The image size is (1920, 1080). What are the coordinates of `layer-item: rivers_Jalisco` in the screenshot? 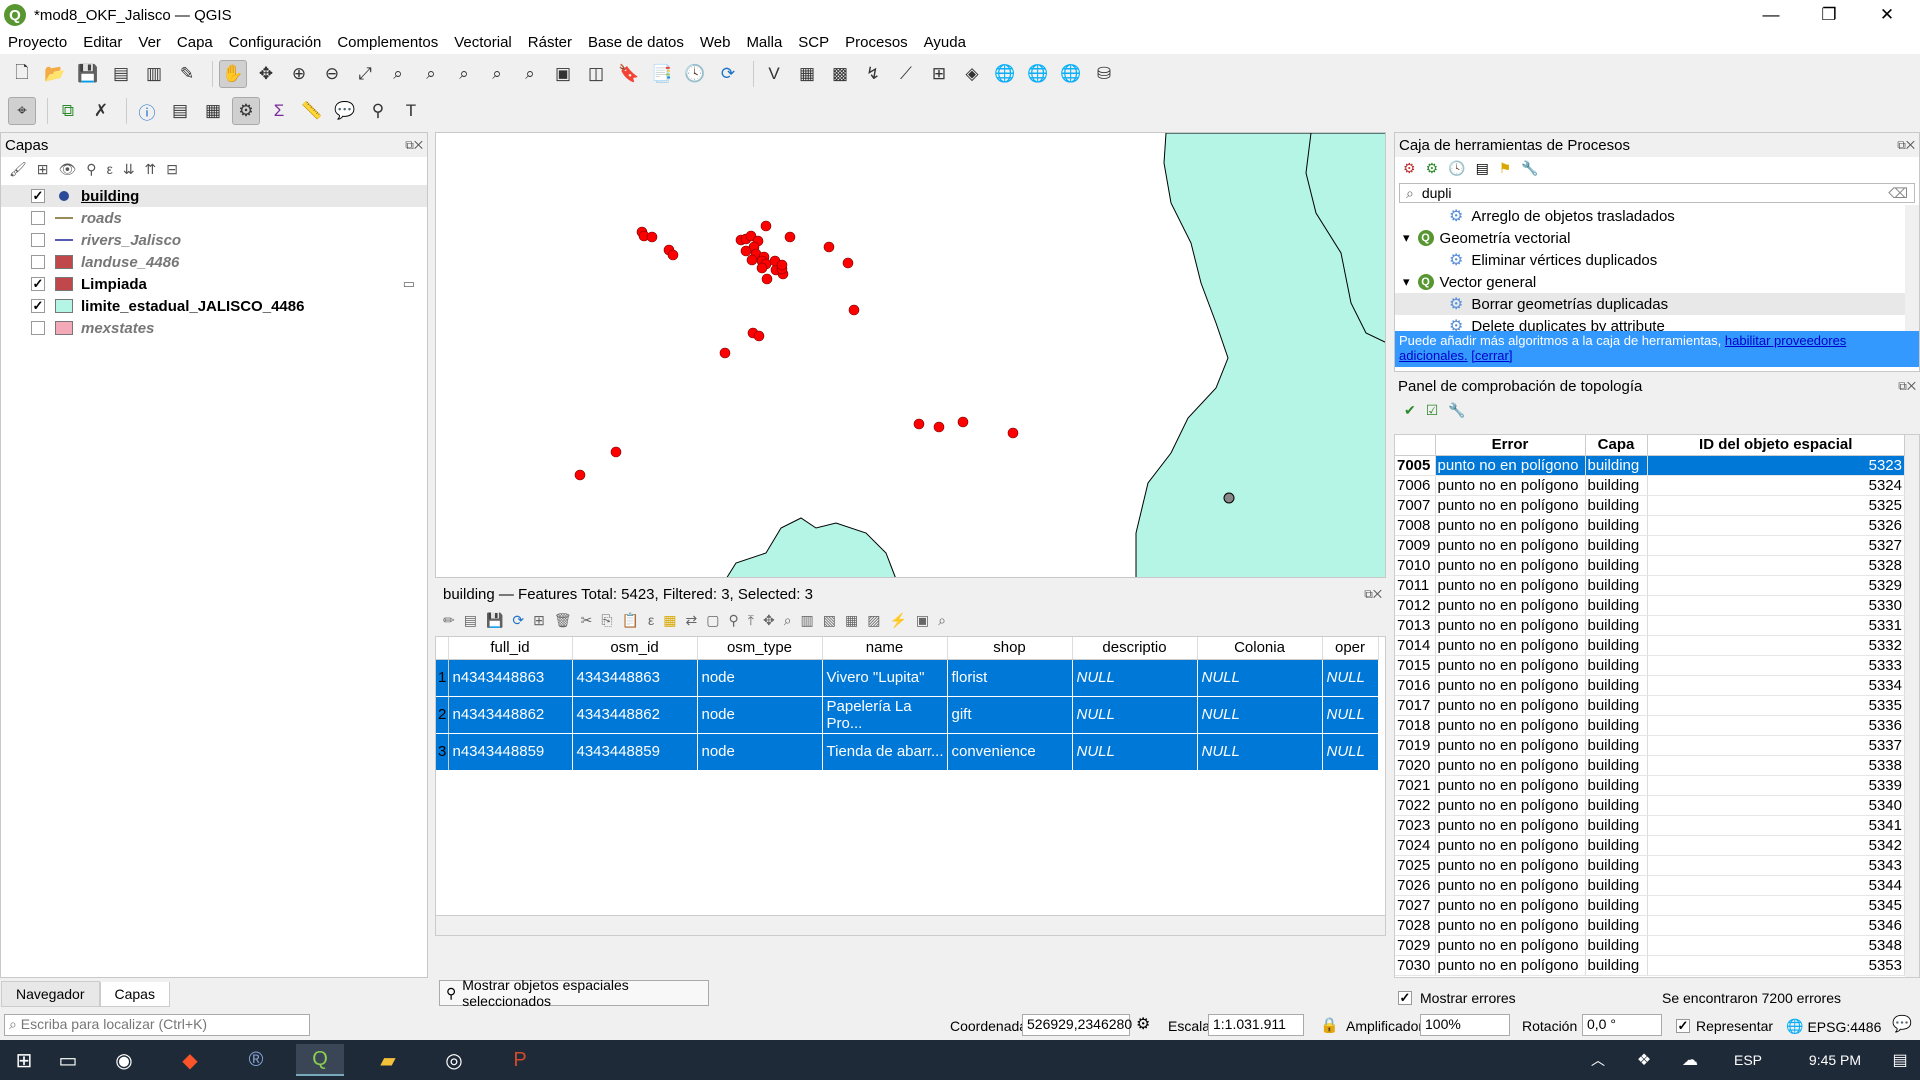 It's located at (214, 240).